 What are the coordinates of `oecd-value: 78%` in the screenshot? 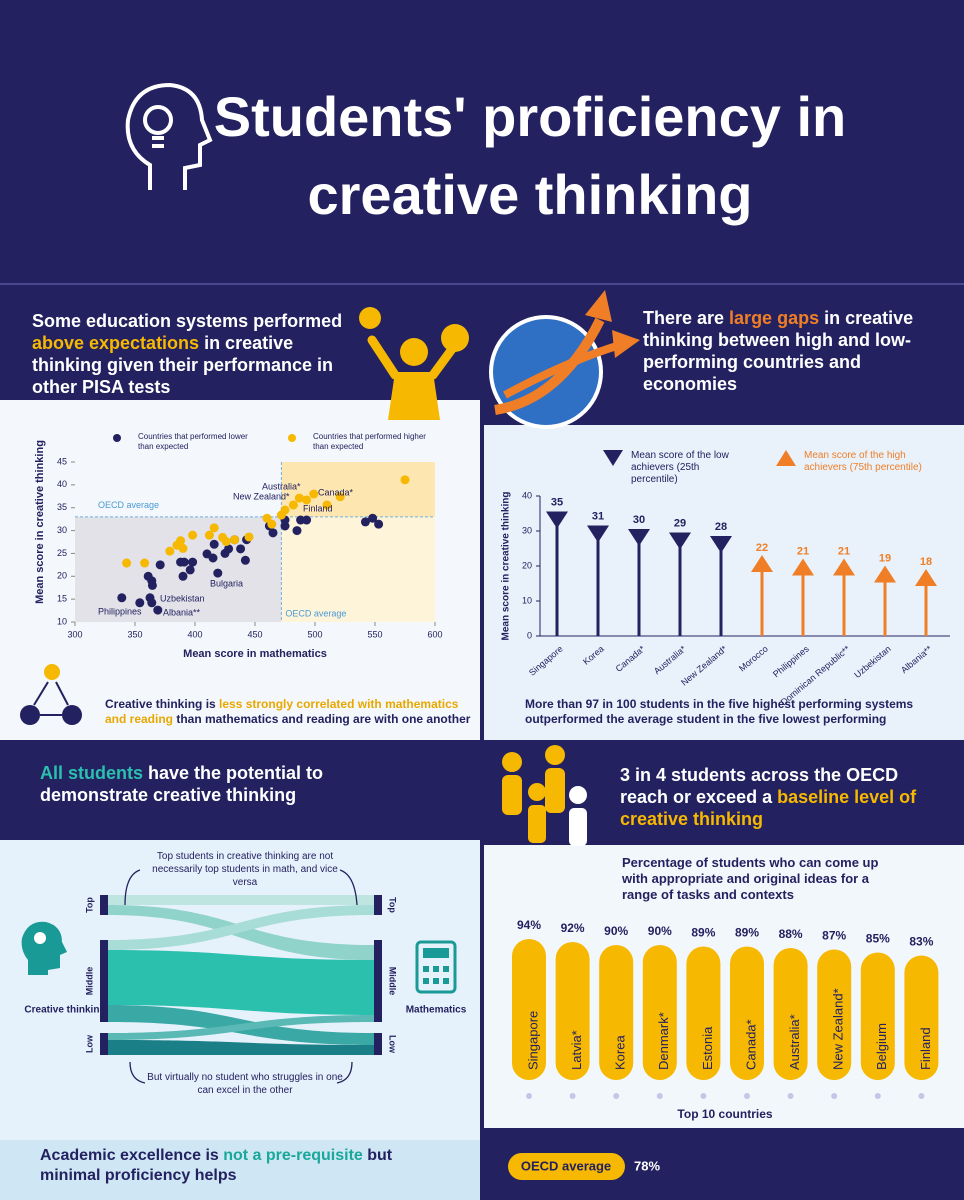 It's located at (647, 1165).